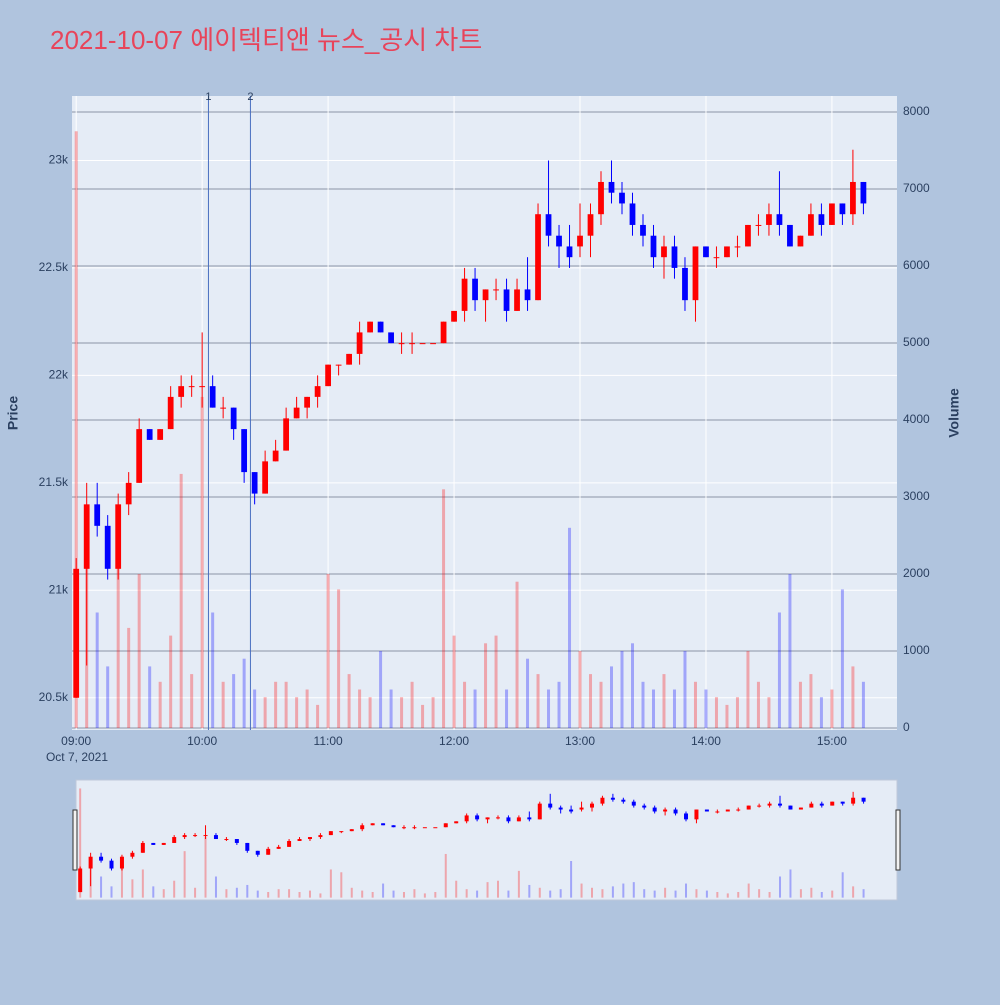 This screenshot has height=1005, width=1000. I want to click on y2-tick-label: 5000, so click(916, 342).